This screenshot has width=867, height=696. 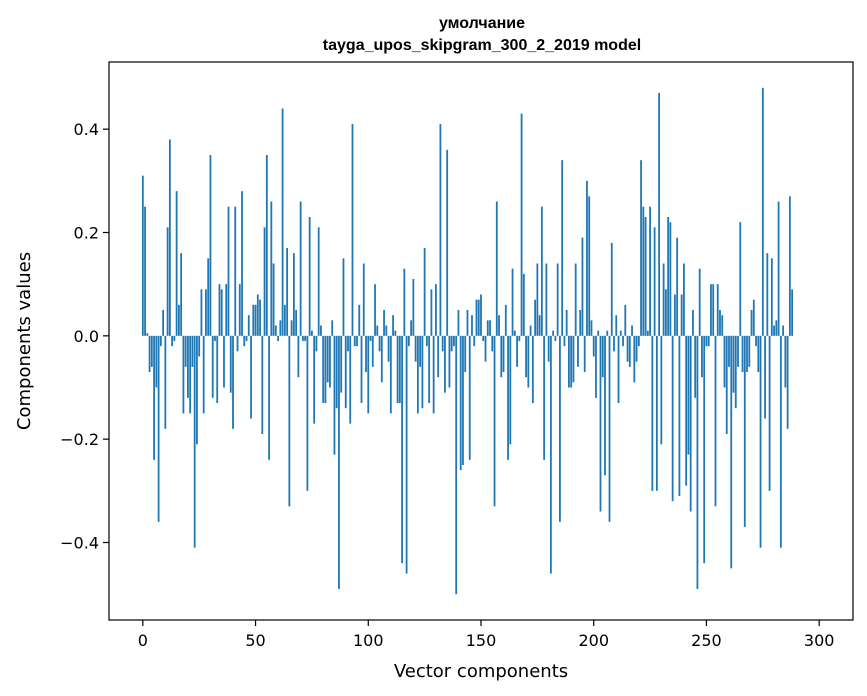 I want to click on x-tick-label: 150, so click(x=481, y=640).